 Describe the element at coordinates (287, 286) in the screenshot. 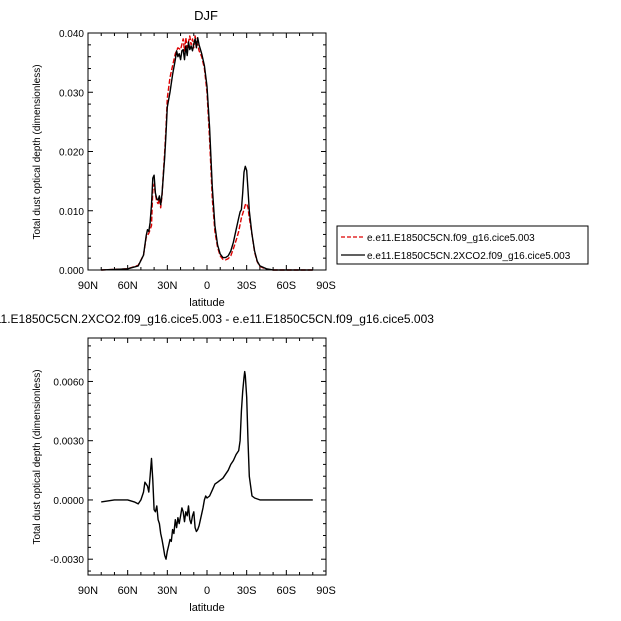

I see `top-x-tick-label: 60S` at that location.